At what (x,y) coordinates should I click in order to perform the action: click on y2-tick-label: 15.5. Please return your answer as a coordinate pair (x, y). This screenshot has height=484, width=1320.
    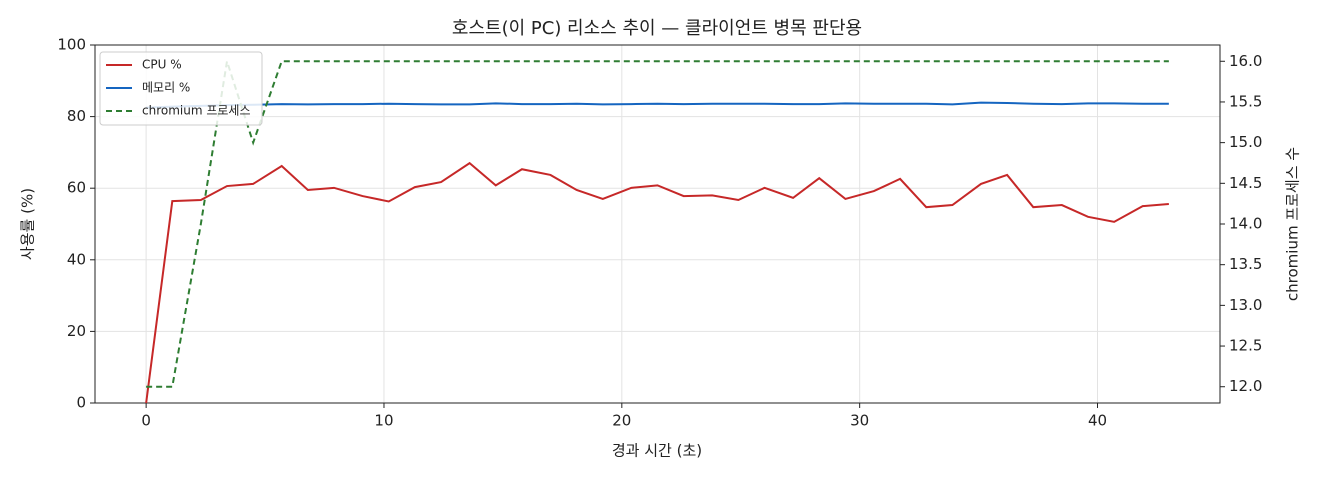
    Looking at the image, I should click on (1245, 101).